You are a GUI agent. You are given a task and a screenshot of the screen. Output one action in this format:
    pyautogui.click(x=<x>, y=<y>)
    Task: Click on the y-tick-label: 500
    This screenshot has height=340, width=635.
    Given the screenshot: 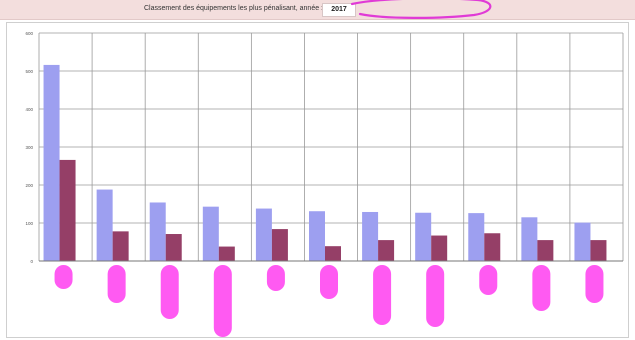 What is the action you would take?
    pyautogui.click(x=29, y=71)
    